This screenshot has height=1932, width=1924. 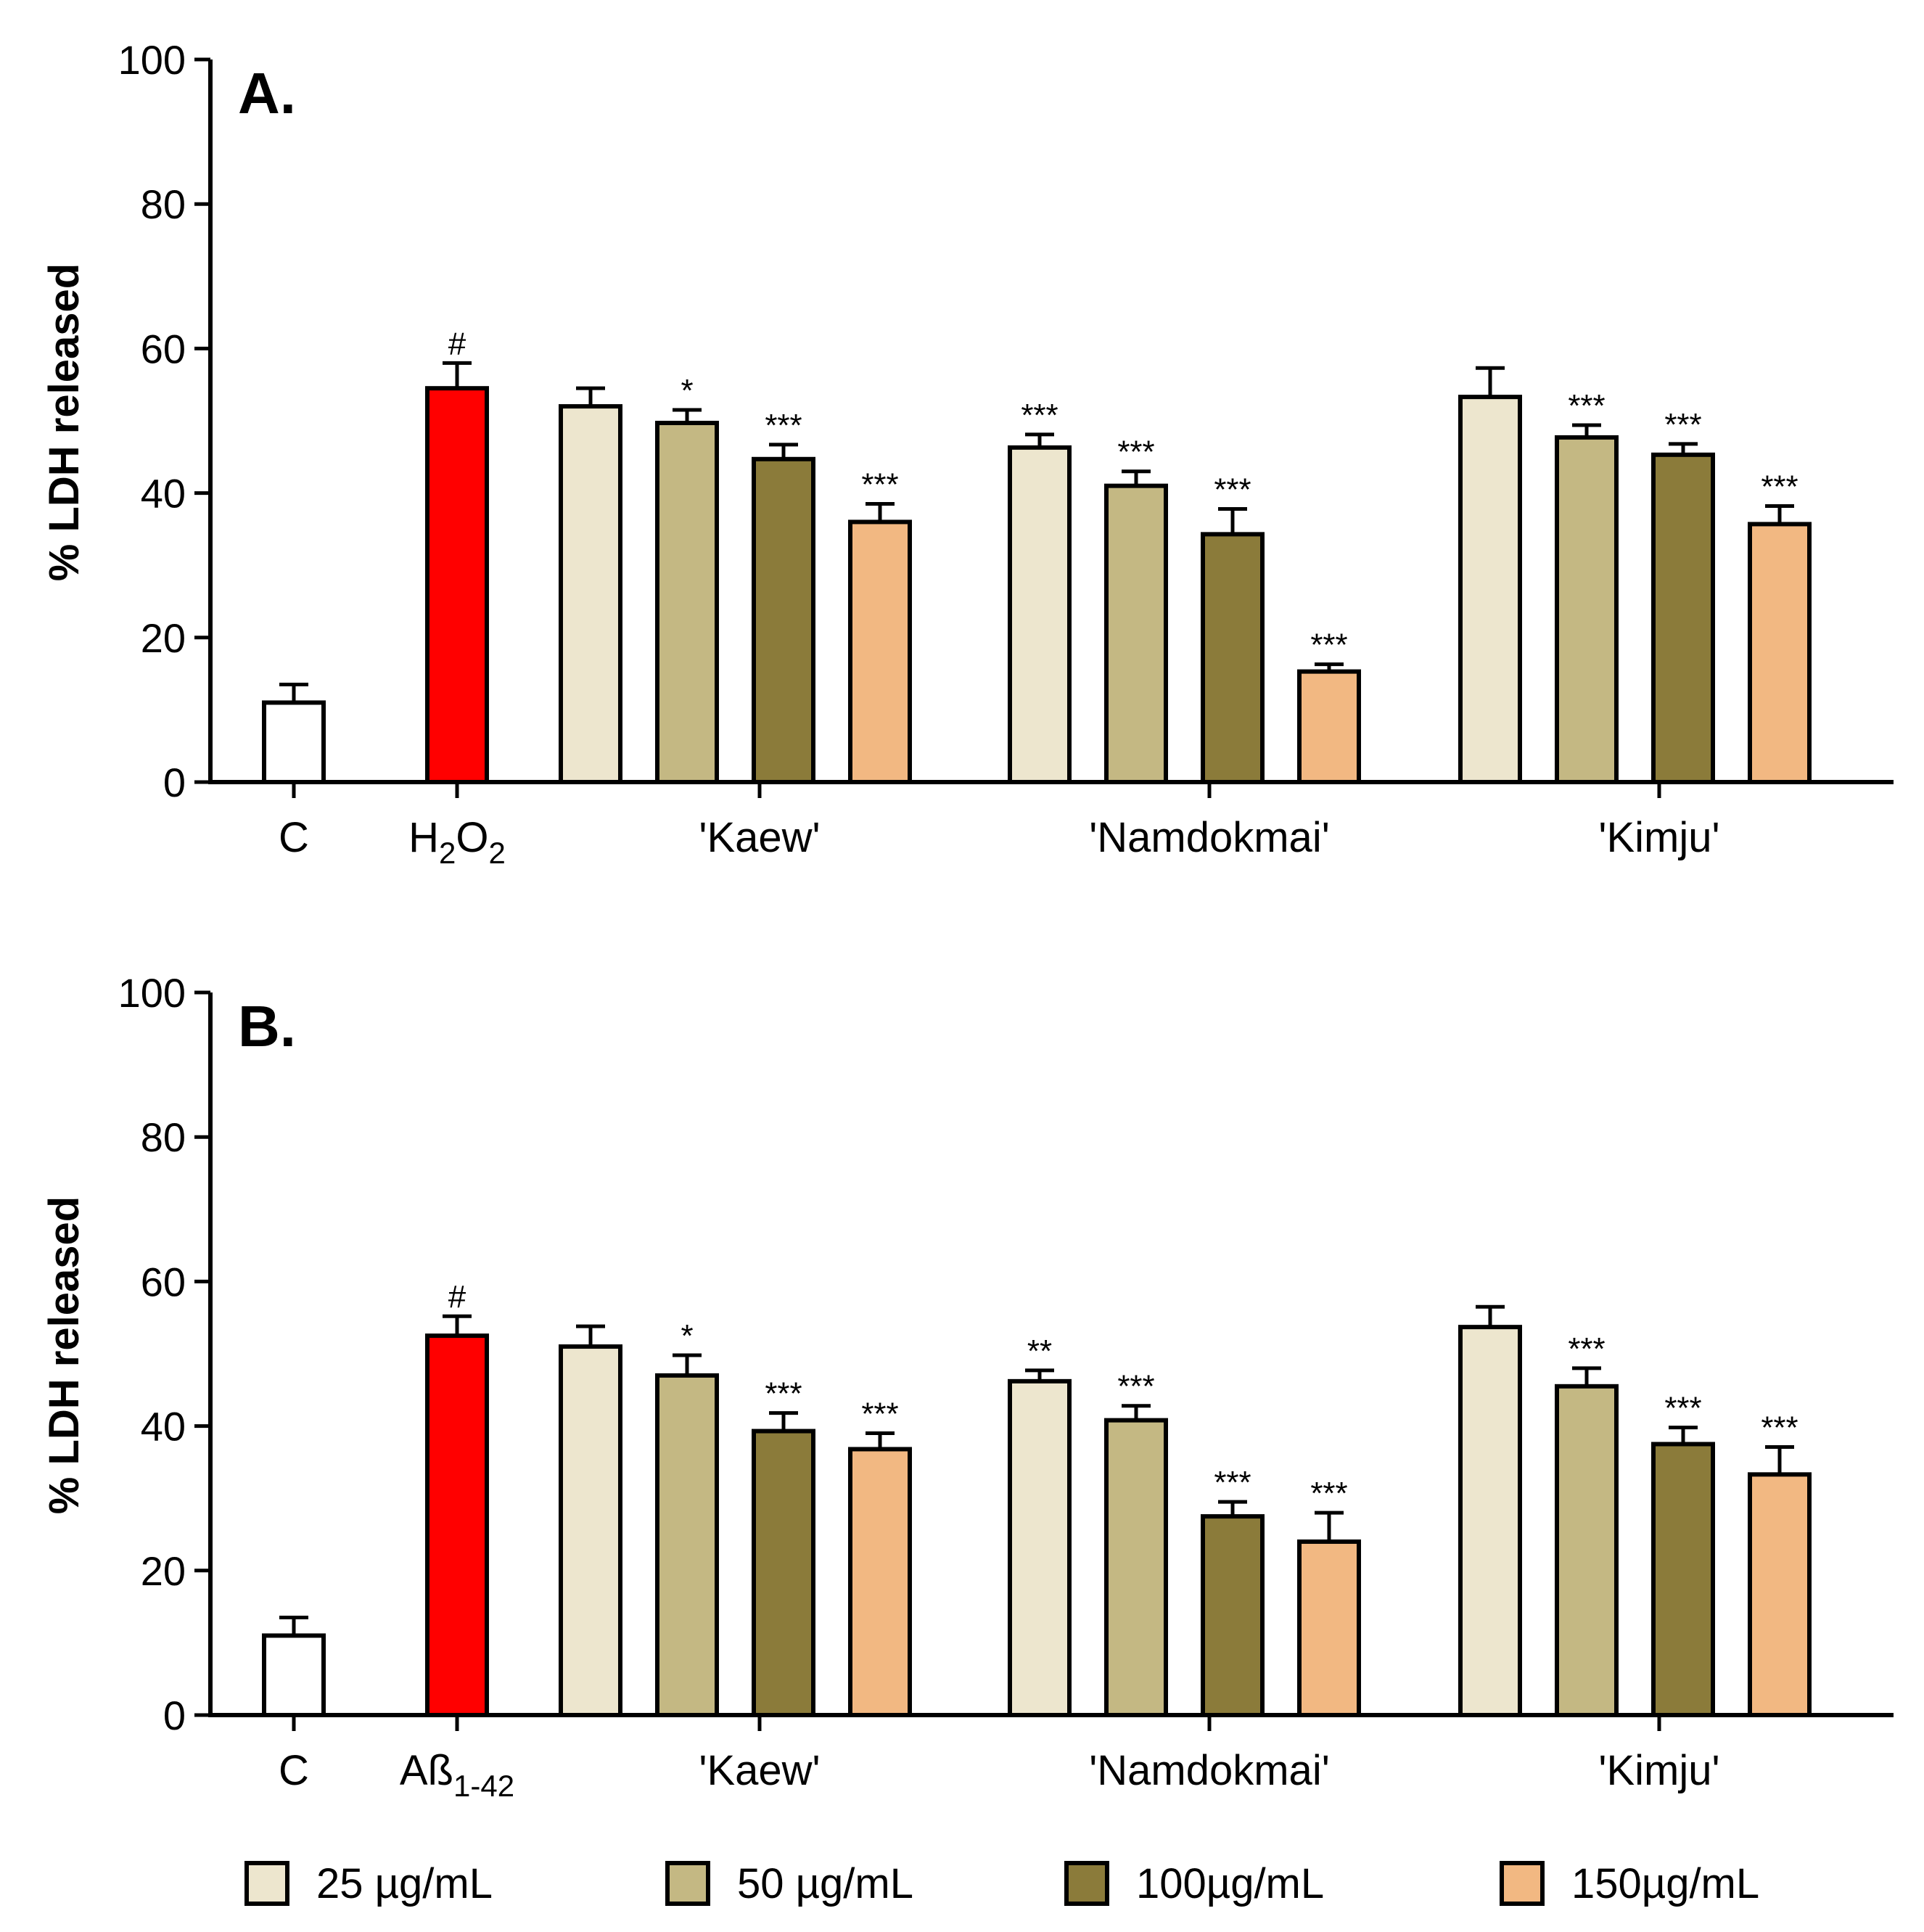 What do you see at coordinates (1230, 1884) in the screenshot?
I see `legend-label: 100µg/mL` at bounding box center [1230, 1884].